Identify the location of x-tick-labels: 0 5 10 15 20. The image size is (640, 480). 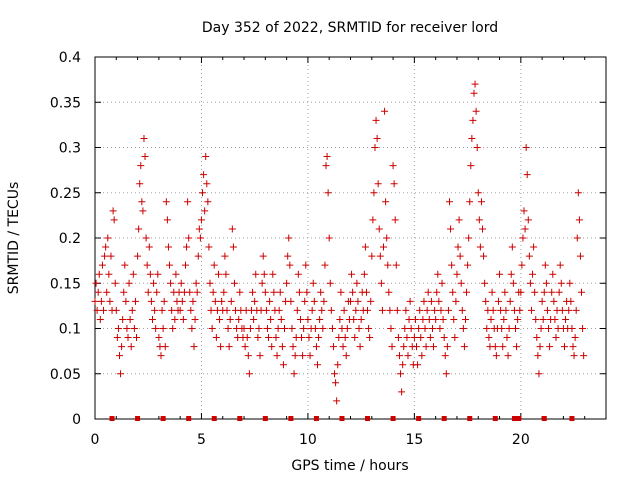
(310, 440).